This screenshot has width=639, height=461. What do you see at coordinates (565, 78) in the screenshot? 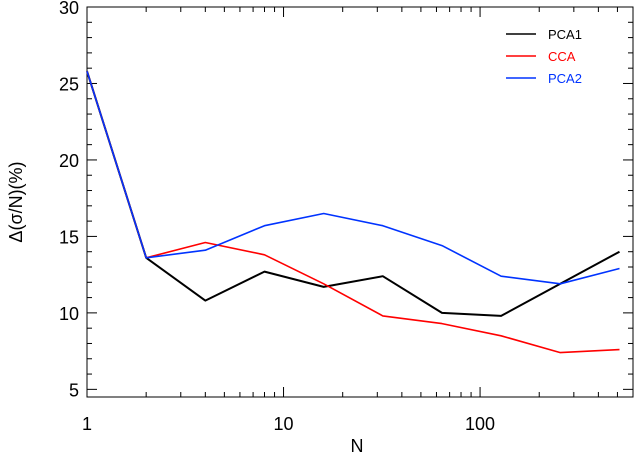
I see `legend-label: PCA2` at bounding box center [565, 78].